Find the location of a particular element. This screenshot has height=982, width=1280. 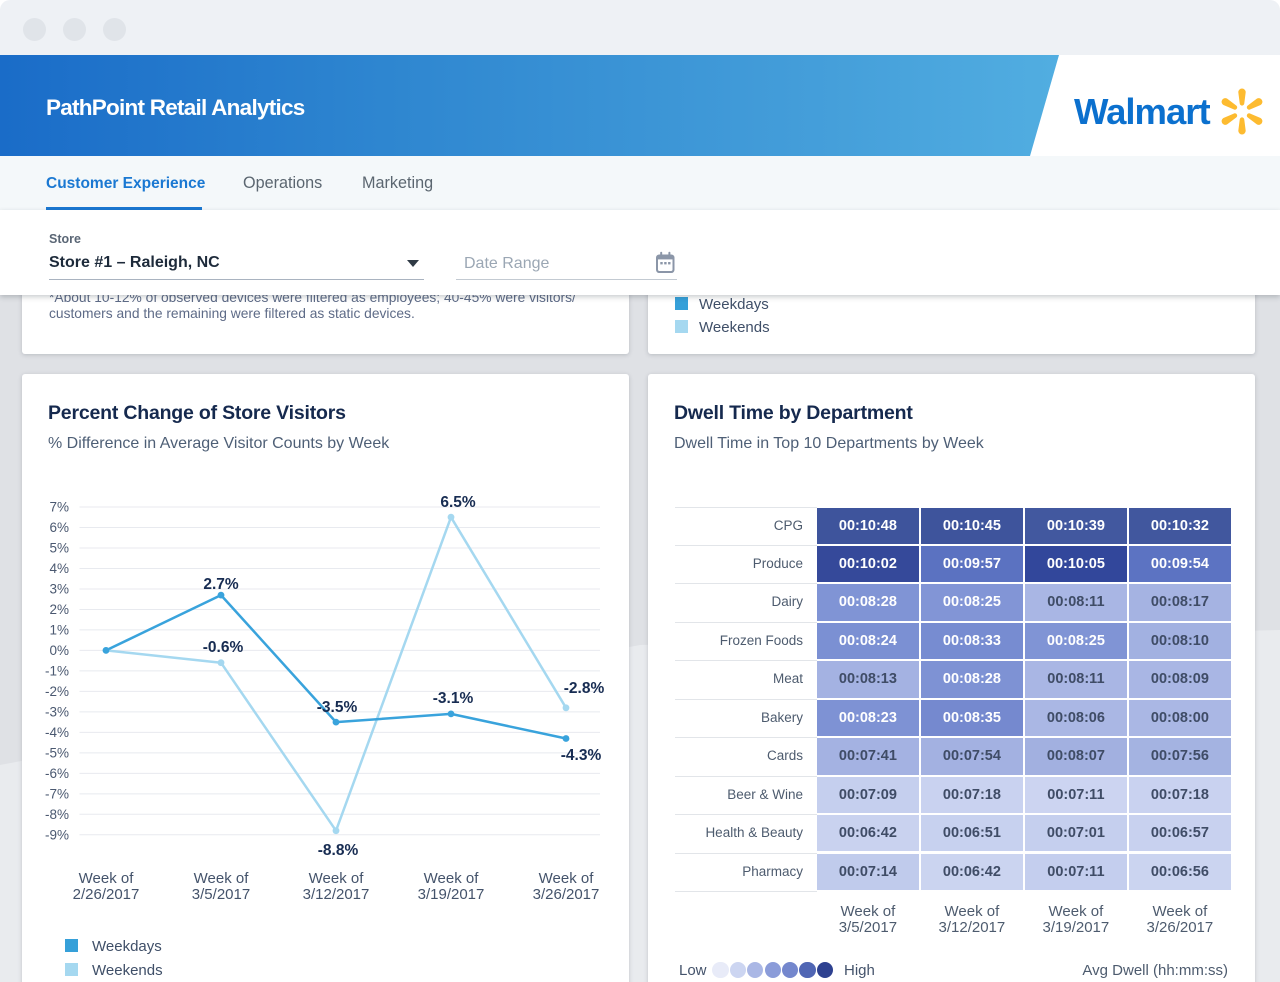

svg-text: -4% is located at coordinates (57, 732).